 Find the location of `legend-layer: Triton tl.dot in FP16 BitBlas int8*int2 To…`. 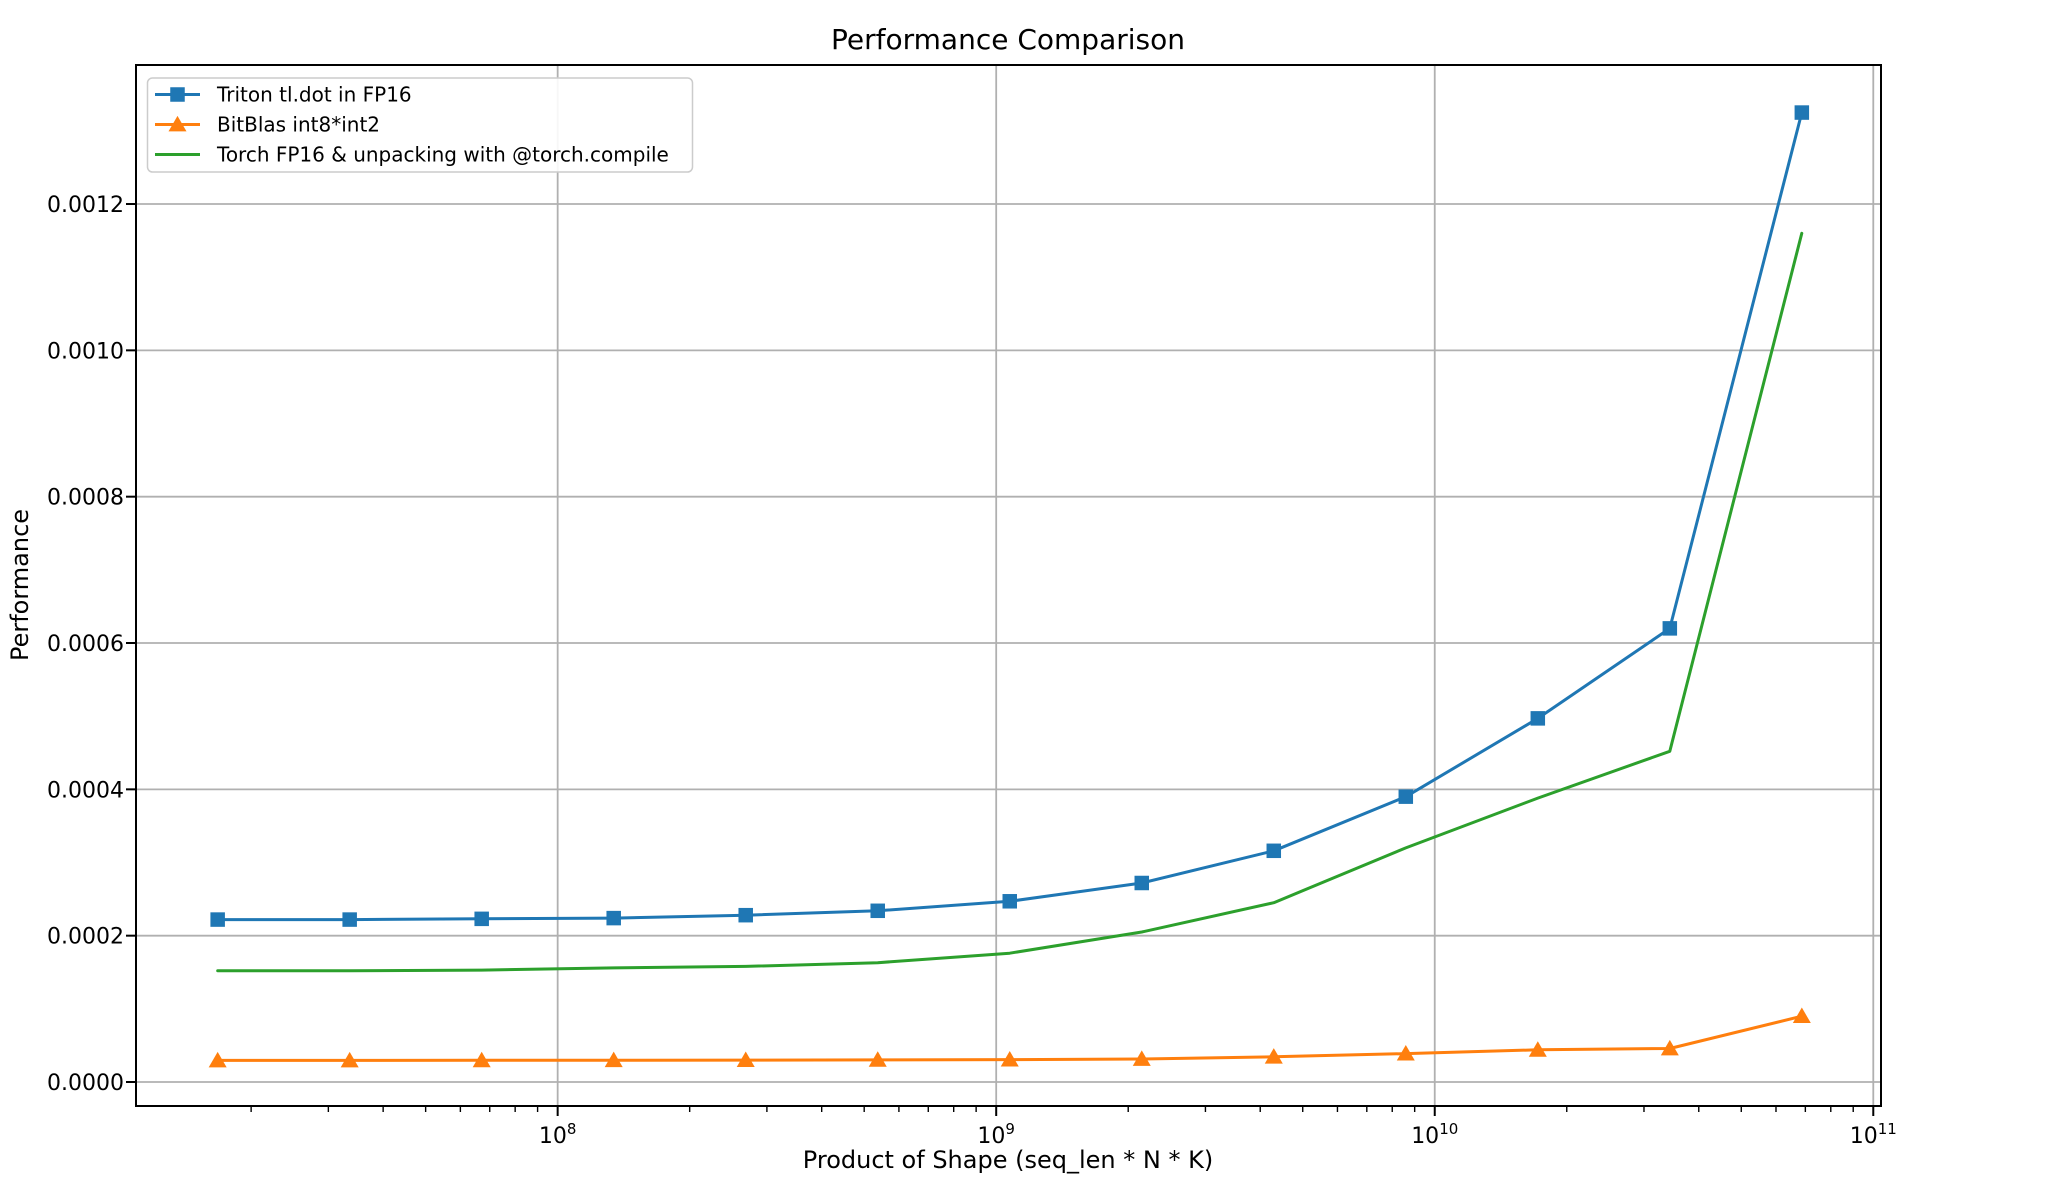

legend-layer: Triton tl.dot in FP16 BitBlas int8*int2 To… is located at coordinates (420, 125).